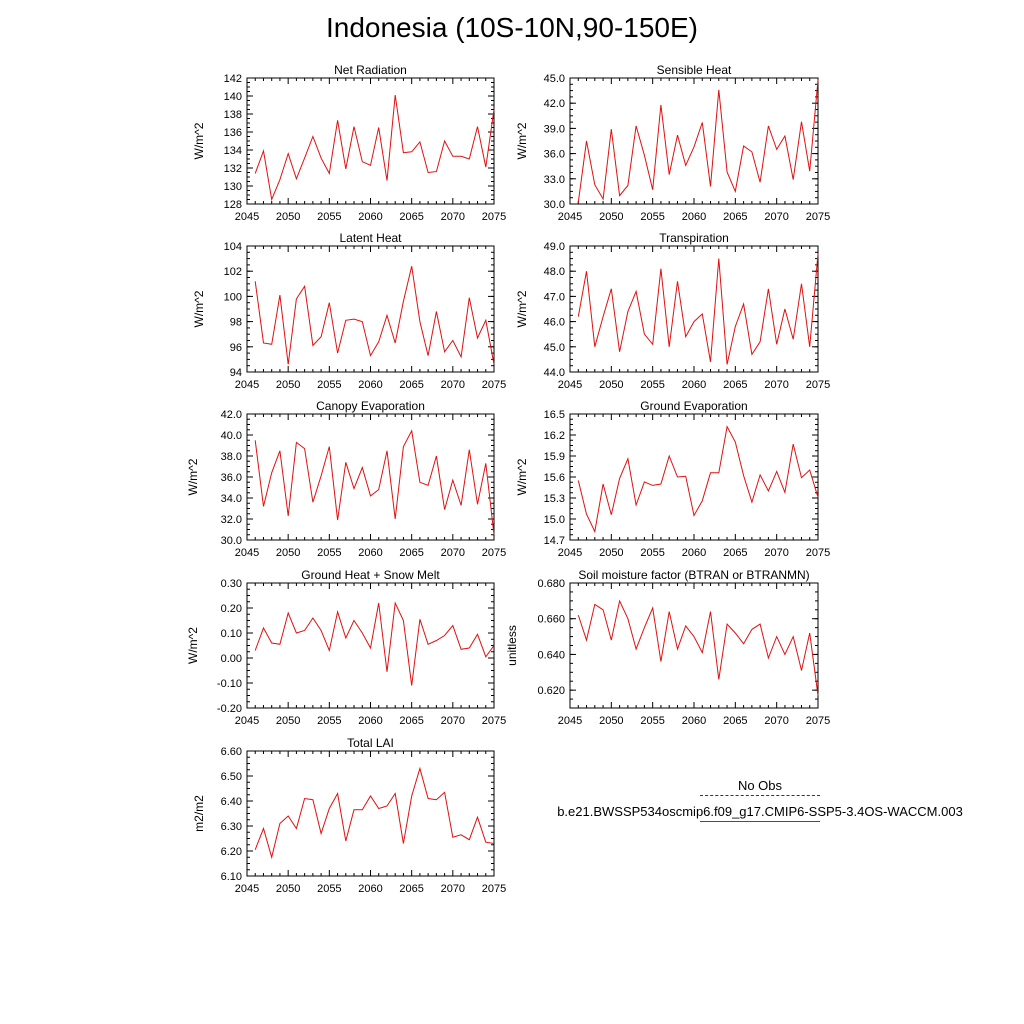  What do you see at coordinates (370, 238) in the screenshot?
I see `panel-title: Latent Heat` at bounding box center [370, 238].